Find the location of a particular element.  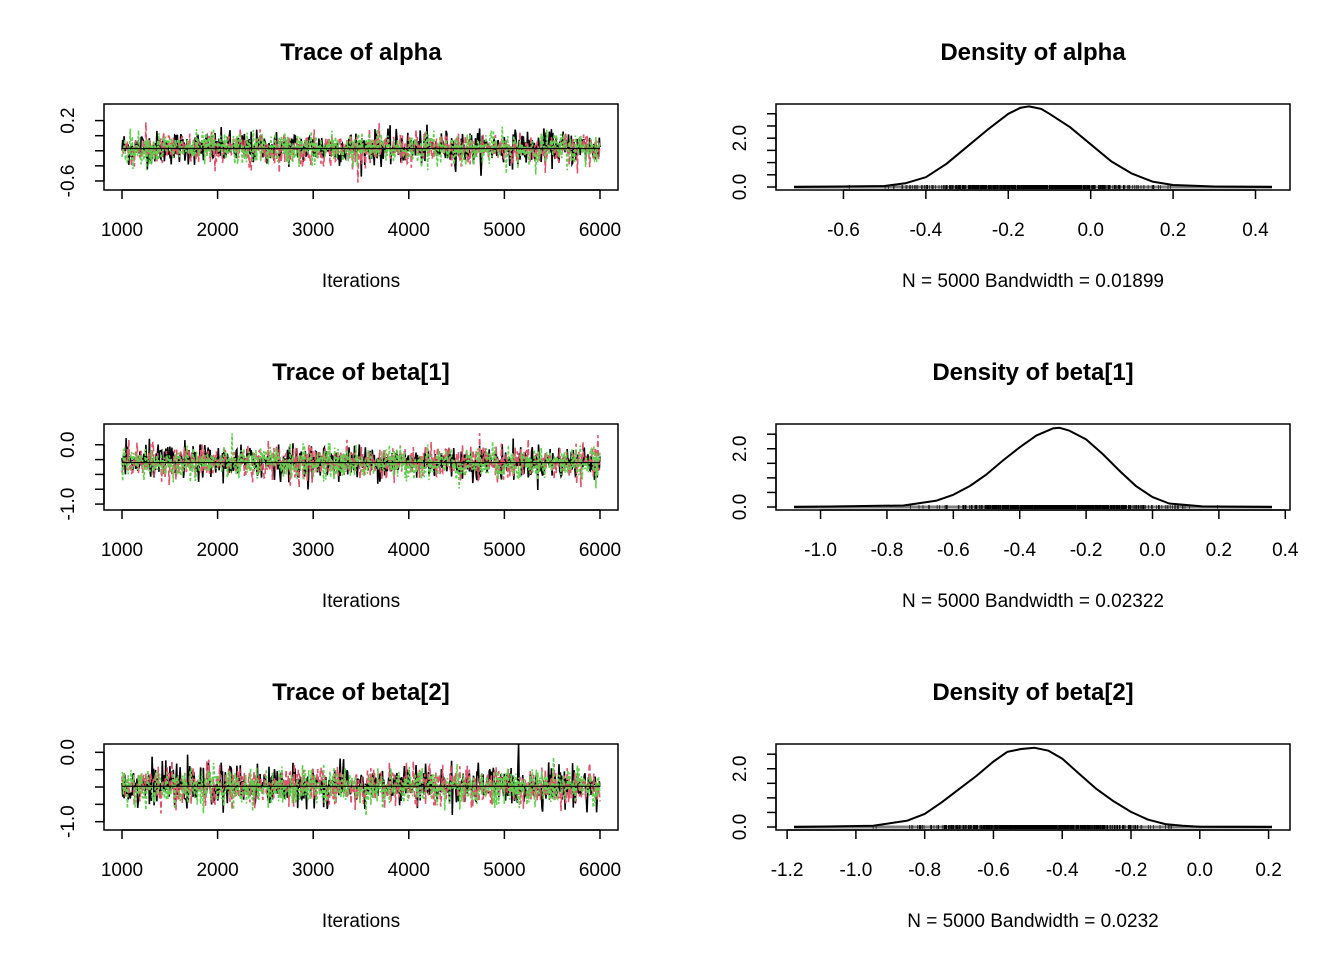

x-axis-label: N = 5000 Bandwidth = 0.02322 is located at coordinates (1033, 601).